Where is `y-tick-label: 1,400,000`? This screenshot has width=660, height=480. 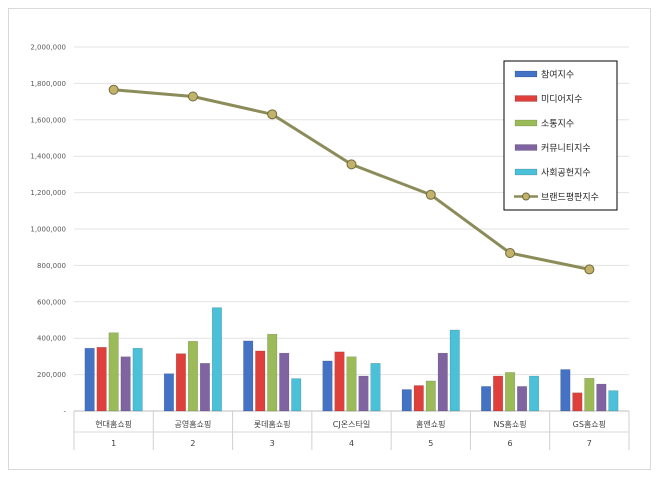 y-tick-label: 1,400,000 is located at coordinates (48, 157).